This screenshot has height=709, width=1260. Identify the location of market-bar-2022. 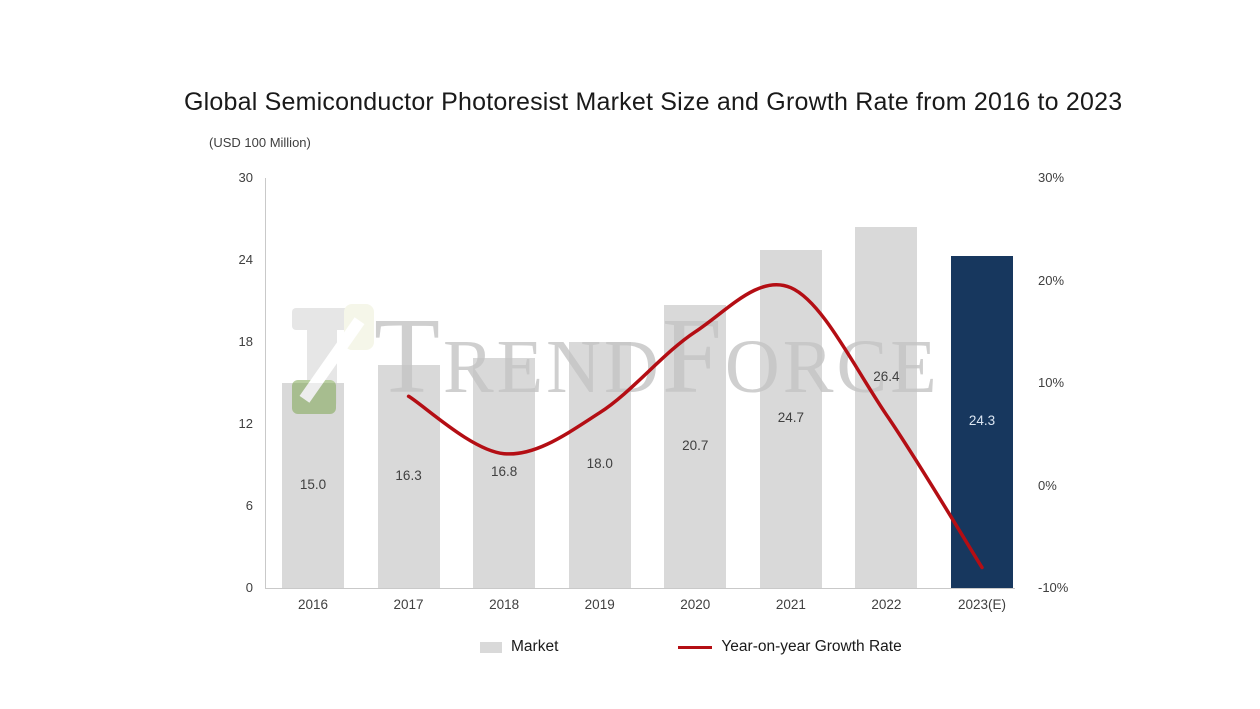
(886, 407).